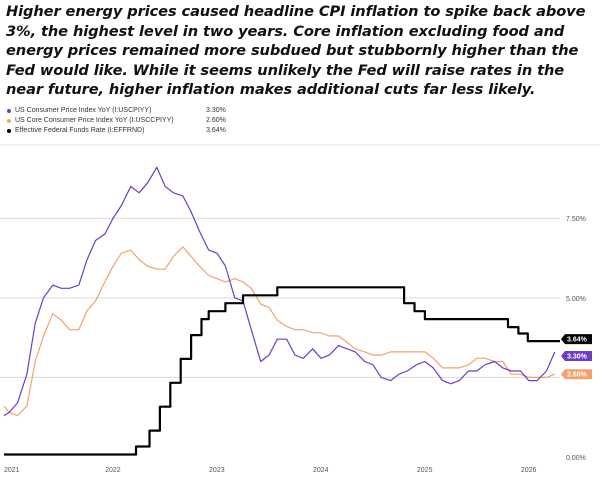 This screenshot has height=477, width=600. Describe the element at coordinates (216, 120) in the screenshot. I see `legend-value-core: 2.60%` at that location.